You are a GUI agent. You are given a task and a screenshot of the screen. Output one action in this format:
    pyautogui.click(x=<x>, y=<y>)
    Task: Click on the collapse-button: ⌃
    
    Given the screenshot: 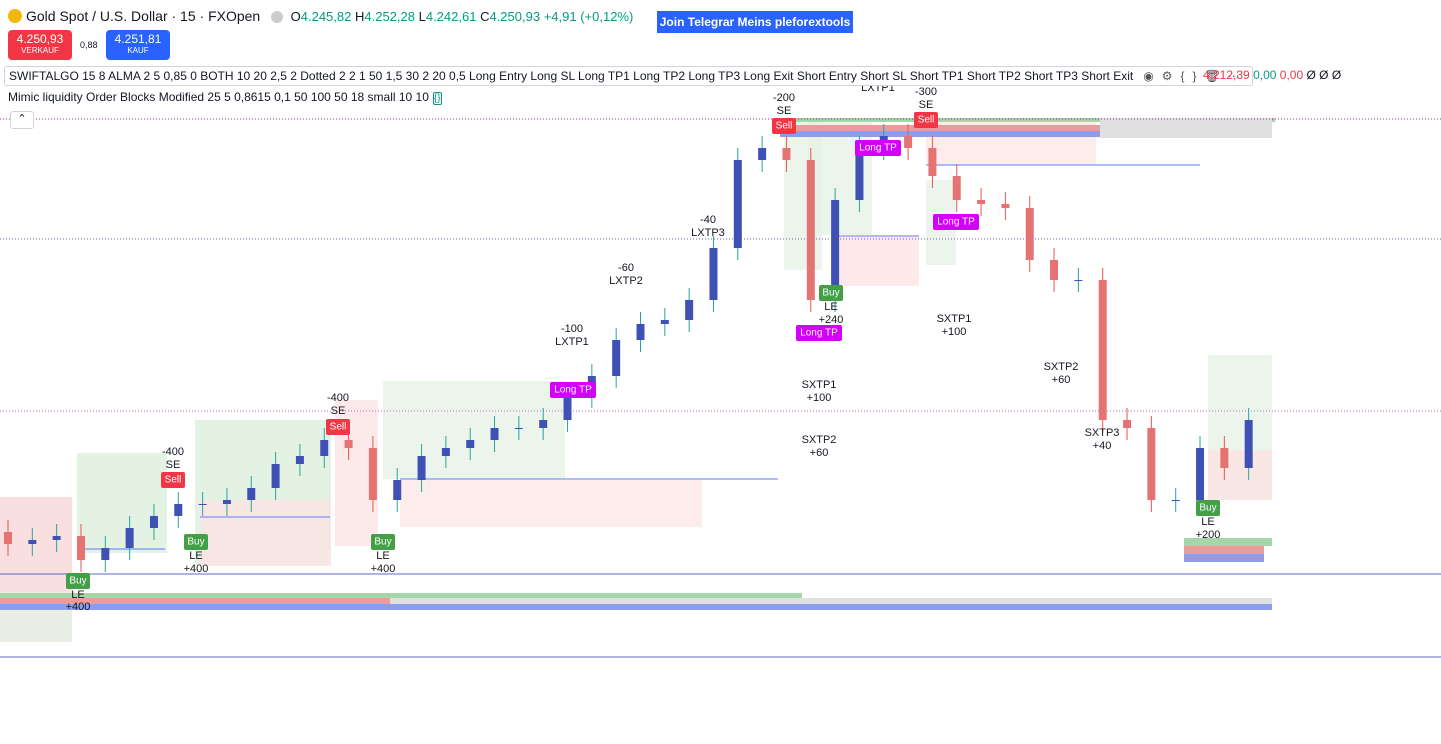 What is the action you would take?
    pyautogui.click(x=22, y=120)
    